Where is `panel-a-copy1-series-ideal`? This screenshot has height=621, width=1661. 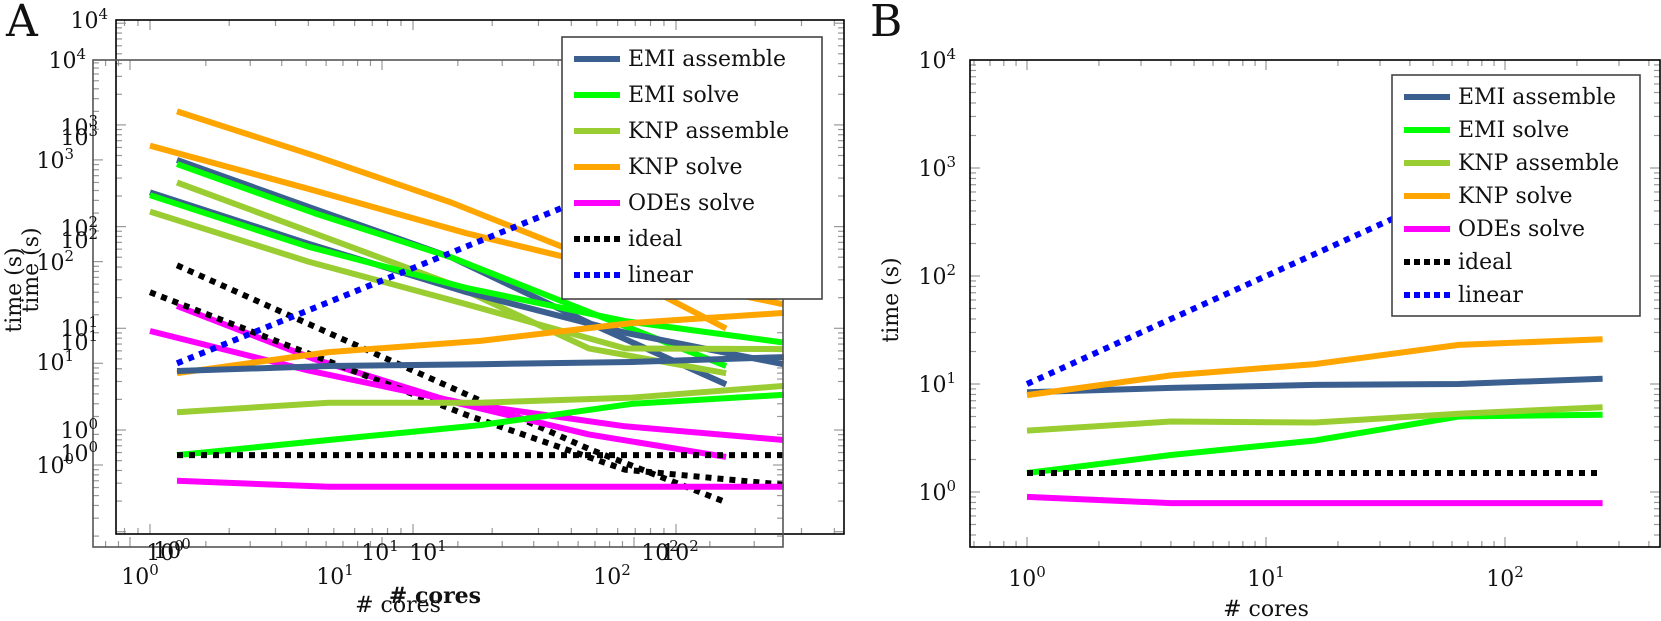
panel-a-copy1-series-ideal is located at coordinates (451, 384).